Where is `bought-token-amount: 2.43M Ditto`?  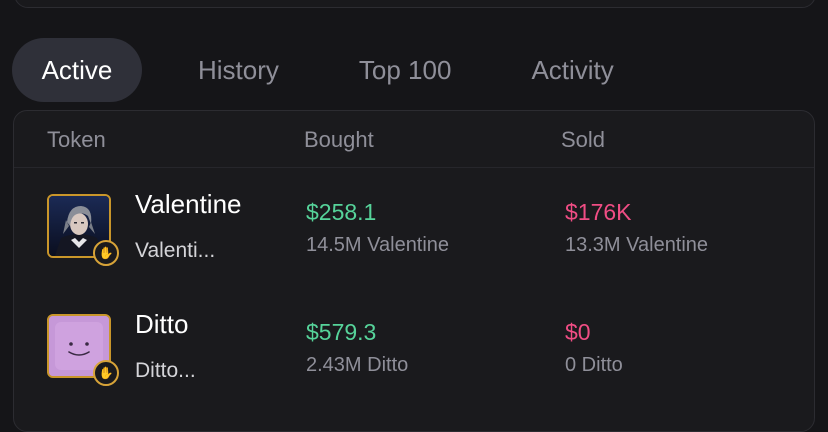 bought-token-amount: 2.43M Ditto is located at coordinates (357, 365).